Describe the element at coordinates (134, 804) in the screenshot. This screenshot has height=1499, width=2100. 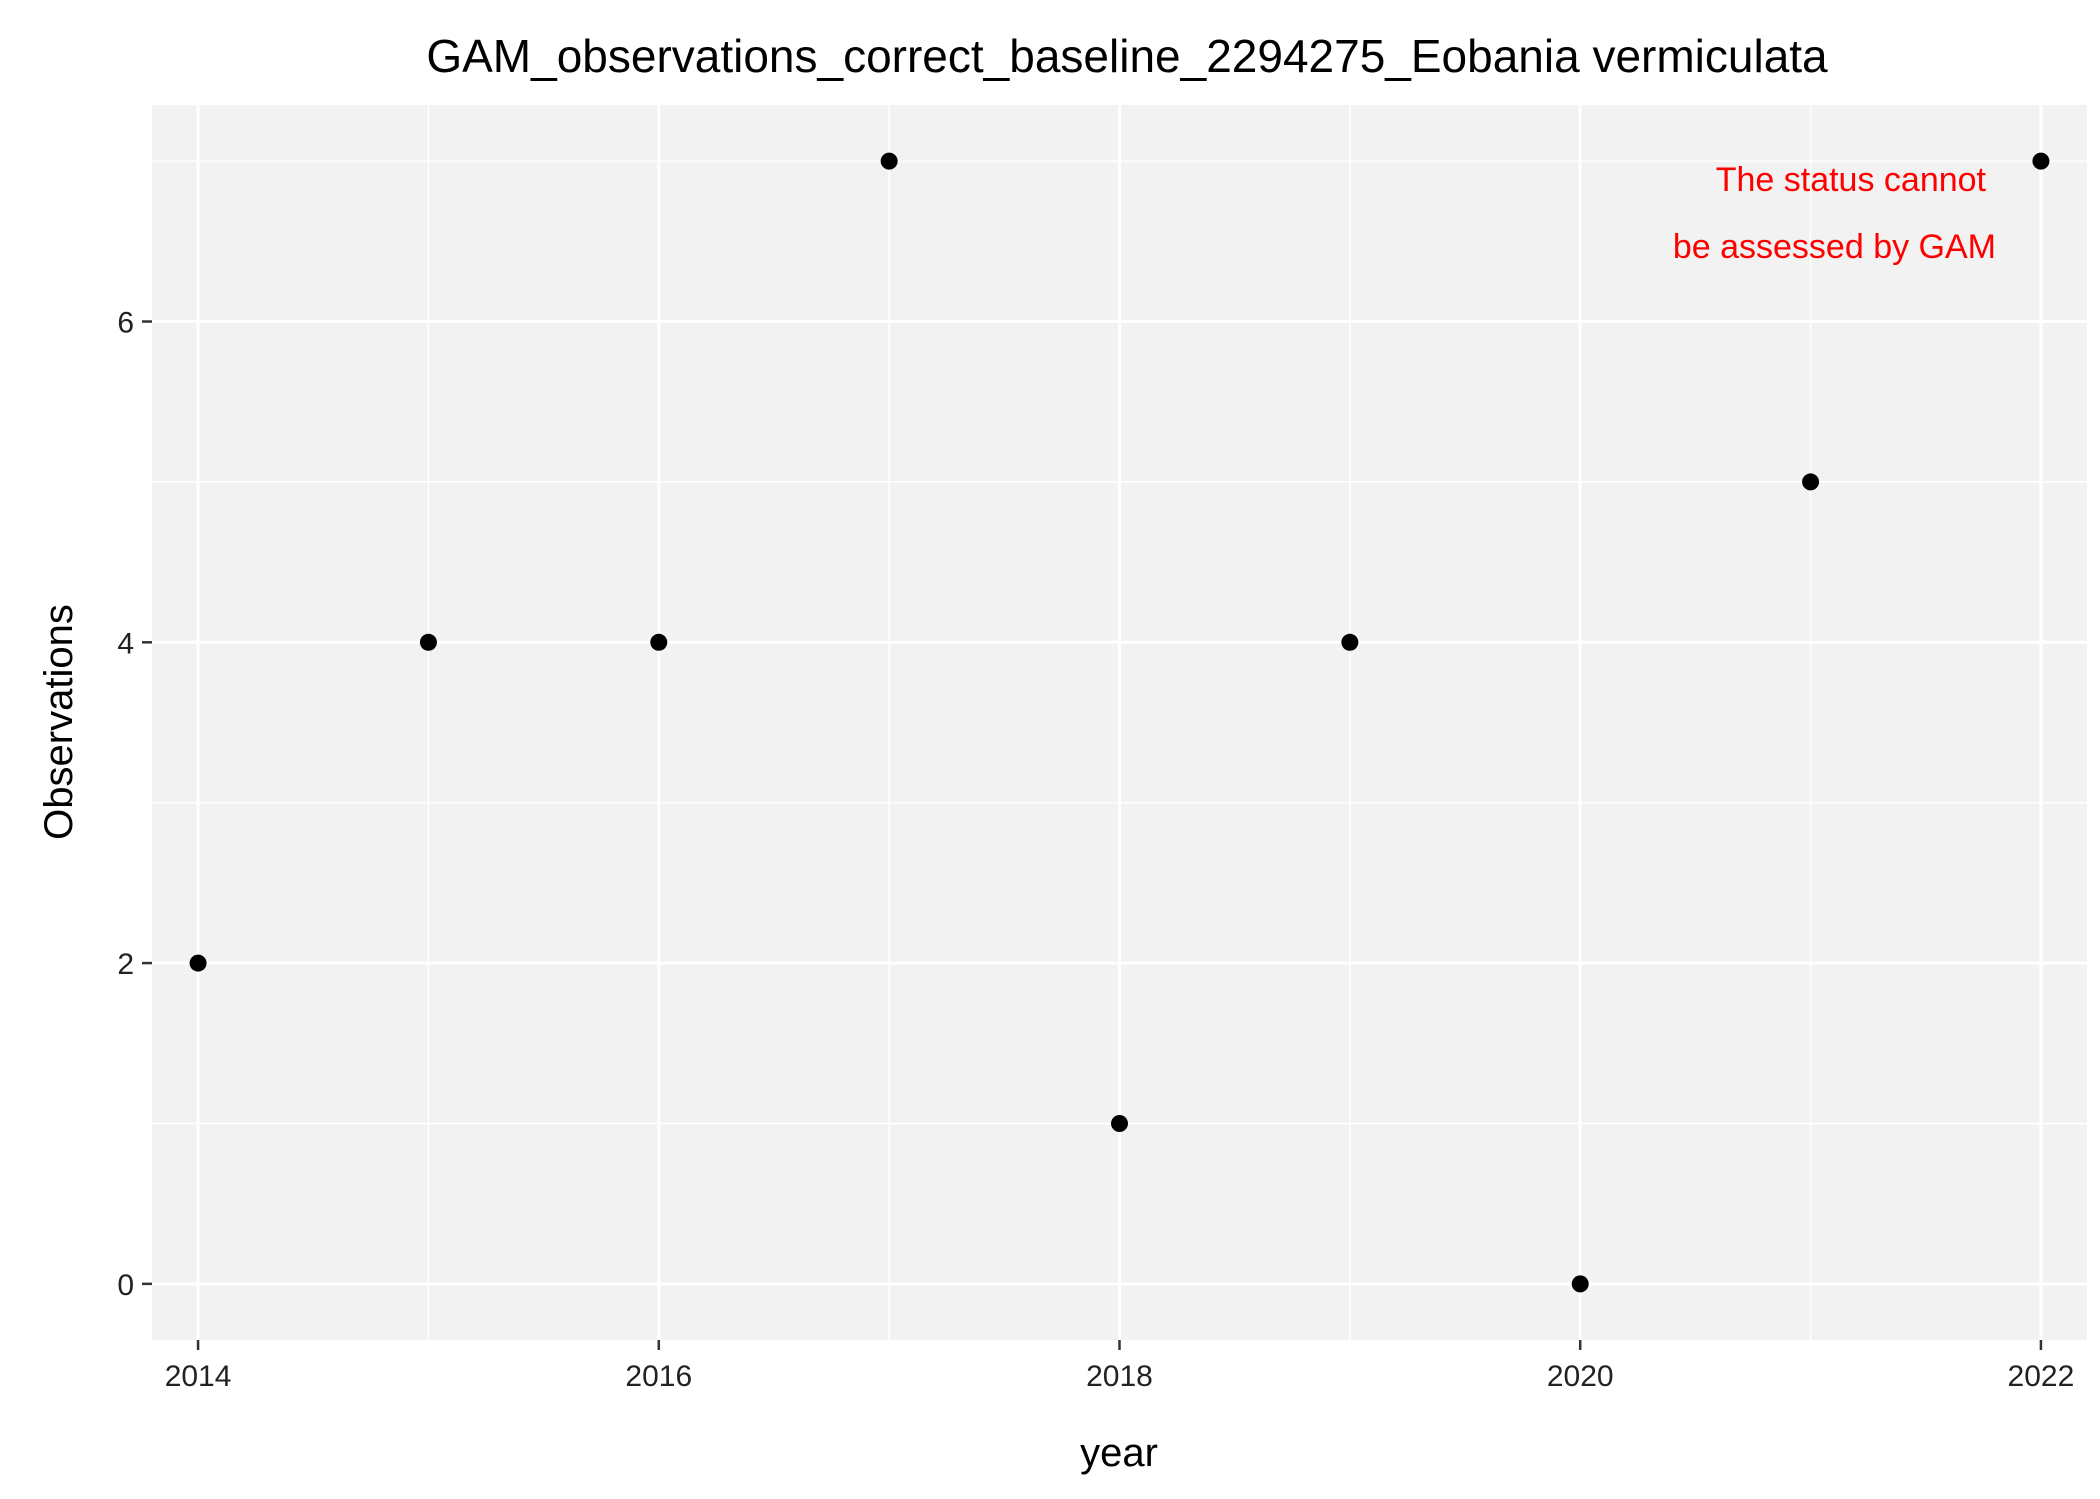
I see `y-axis: 0 2 4 6` at that location.